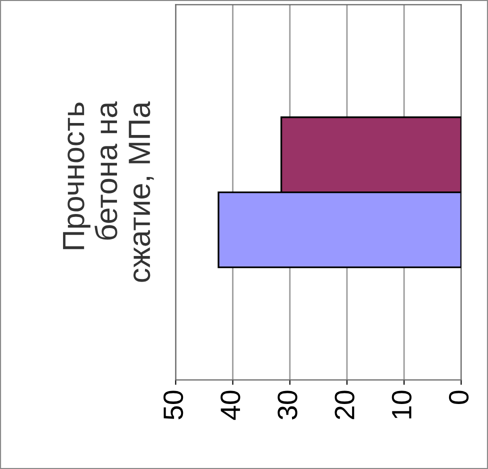 The width and height of the screenshot is (488, 469). I want to click on x-tick-label: 20, so click(344, 405).